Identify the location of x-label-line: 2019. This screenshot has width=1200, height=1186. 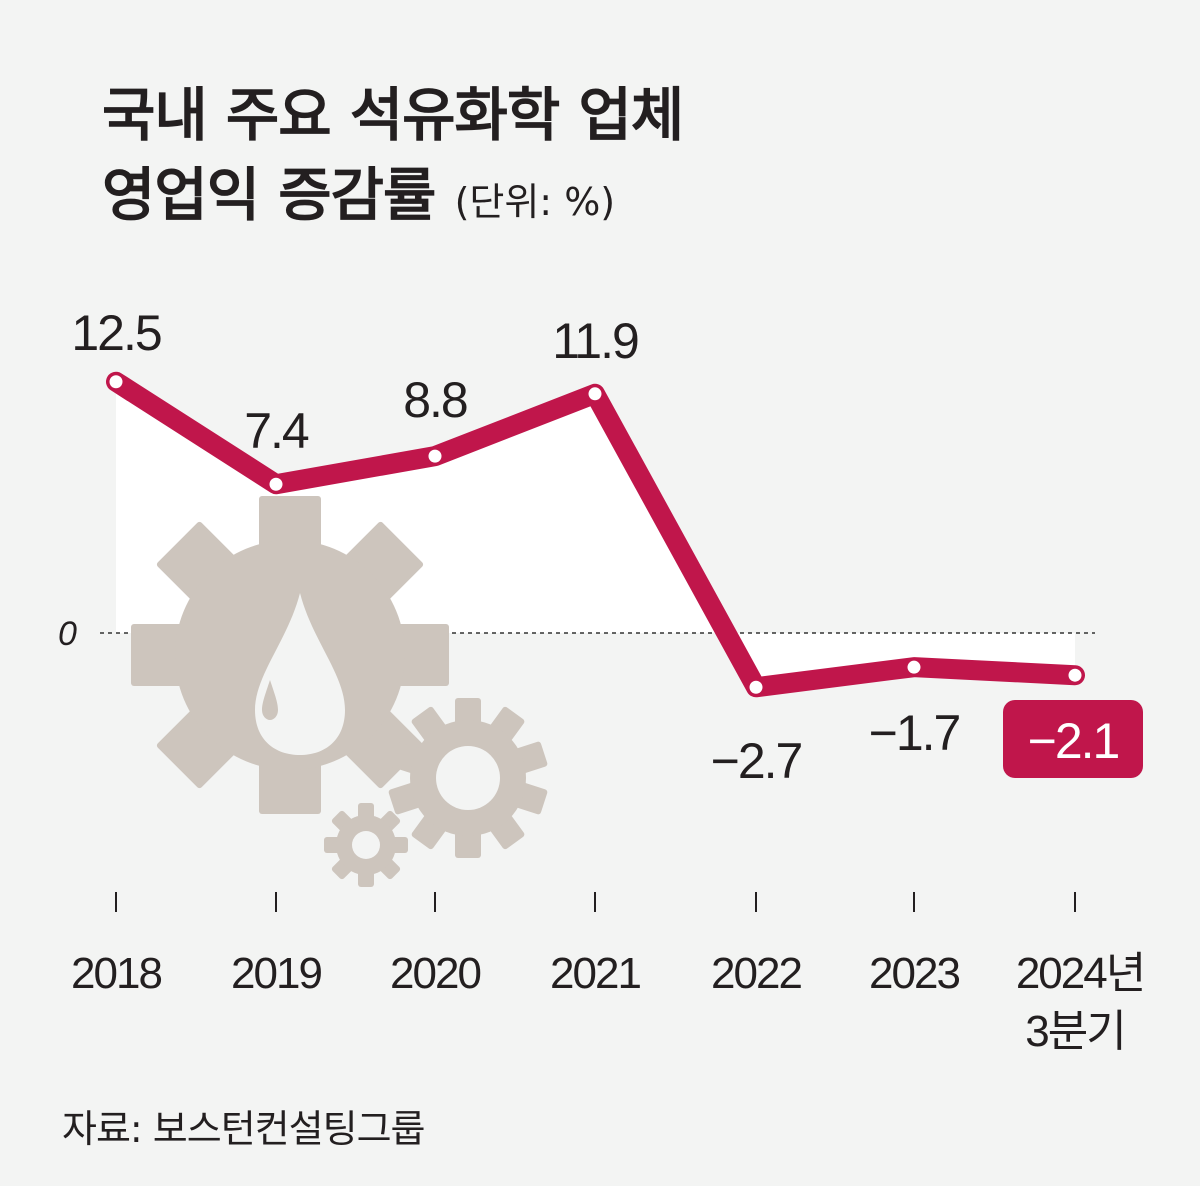
(276, 973).